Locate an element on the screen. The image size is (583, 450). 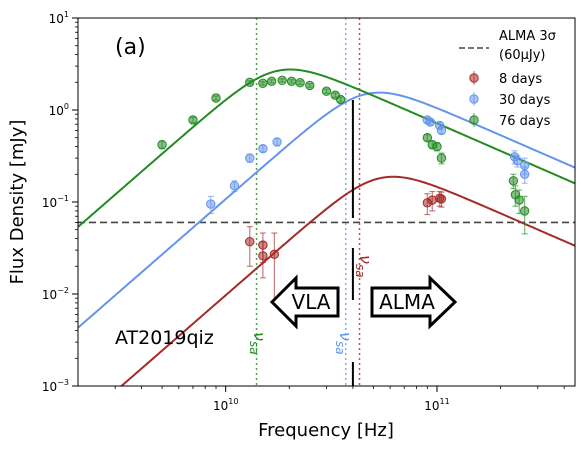
x-tick-exp: 11 is located at coordinates (445, 401).